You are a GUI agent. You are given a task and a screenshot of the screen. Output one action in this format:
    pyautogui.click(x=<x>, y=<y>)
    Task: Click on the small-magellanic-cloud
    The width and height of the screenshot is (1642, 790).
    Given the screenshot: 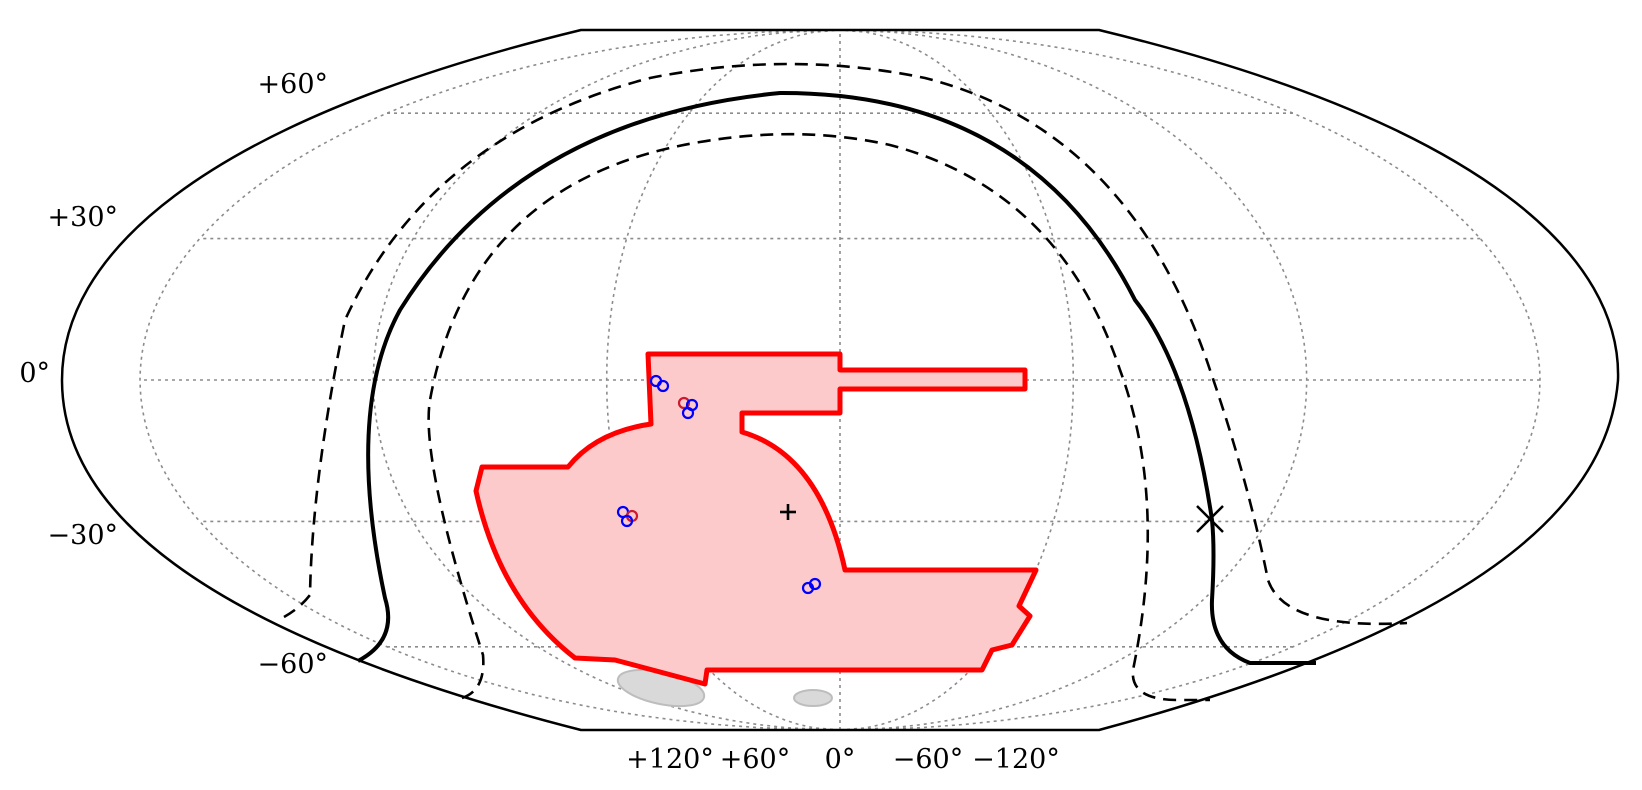 What is the action you would take?
    pyautogui.click(x=813, y=698)
    